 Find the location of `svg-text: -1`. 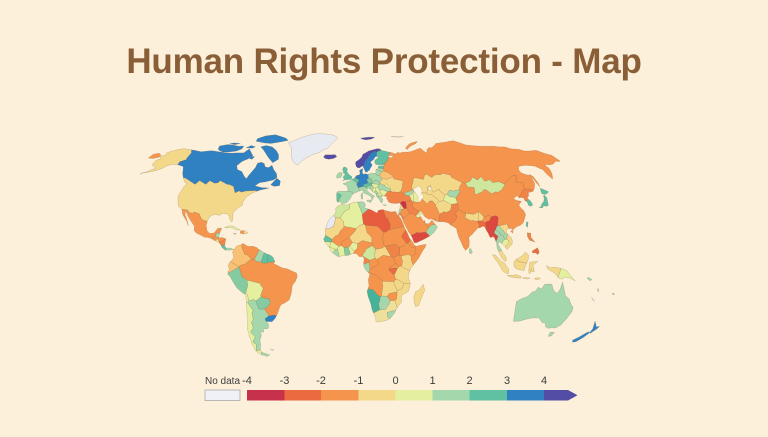

svg-text: -1 is located at coordinates (359, 381).